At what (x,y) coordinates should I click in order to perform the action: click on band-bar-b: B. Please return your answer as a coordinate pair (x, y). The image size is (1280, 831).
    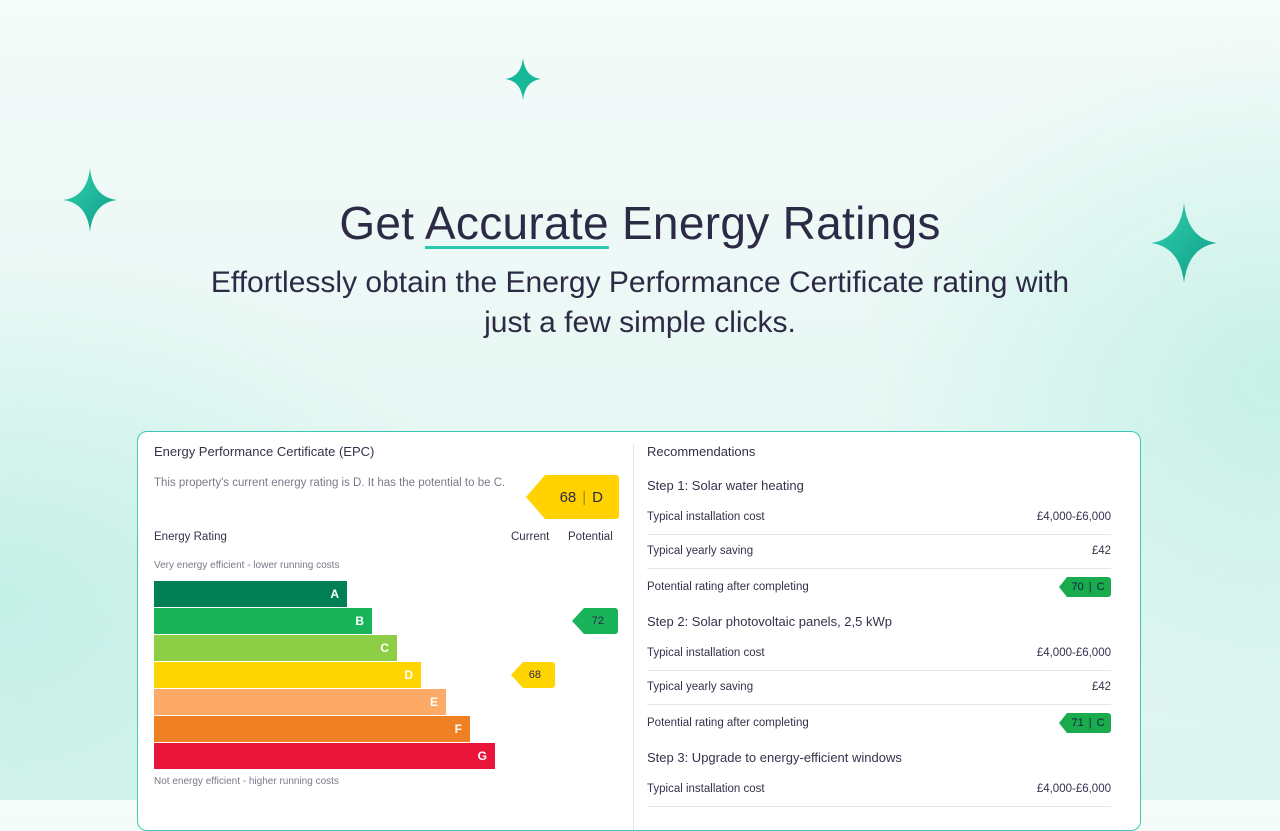
    Looking at the image, I should click on (263, 621).